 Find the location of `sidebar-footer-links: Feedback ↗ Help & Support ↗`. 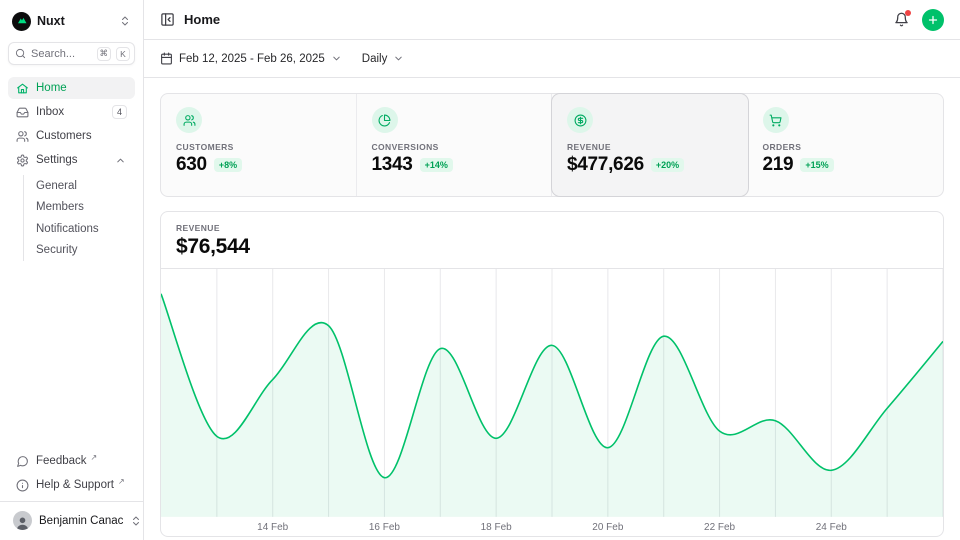

sidebar-footer-links: Feedback ↗ Help & Support ↗ is located at coordinates (71, 475).